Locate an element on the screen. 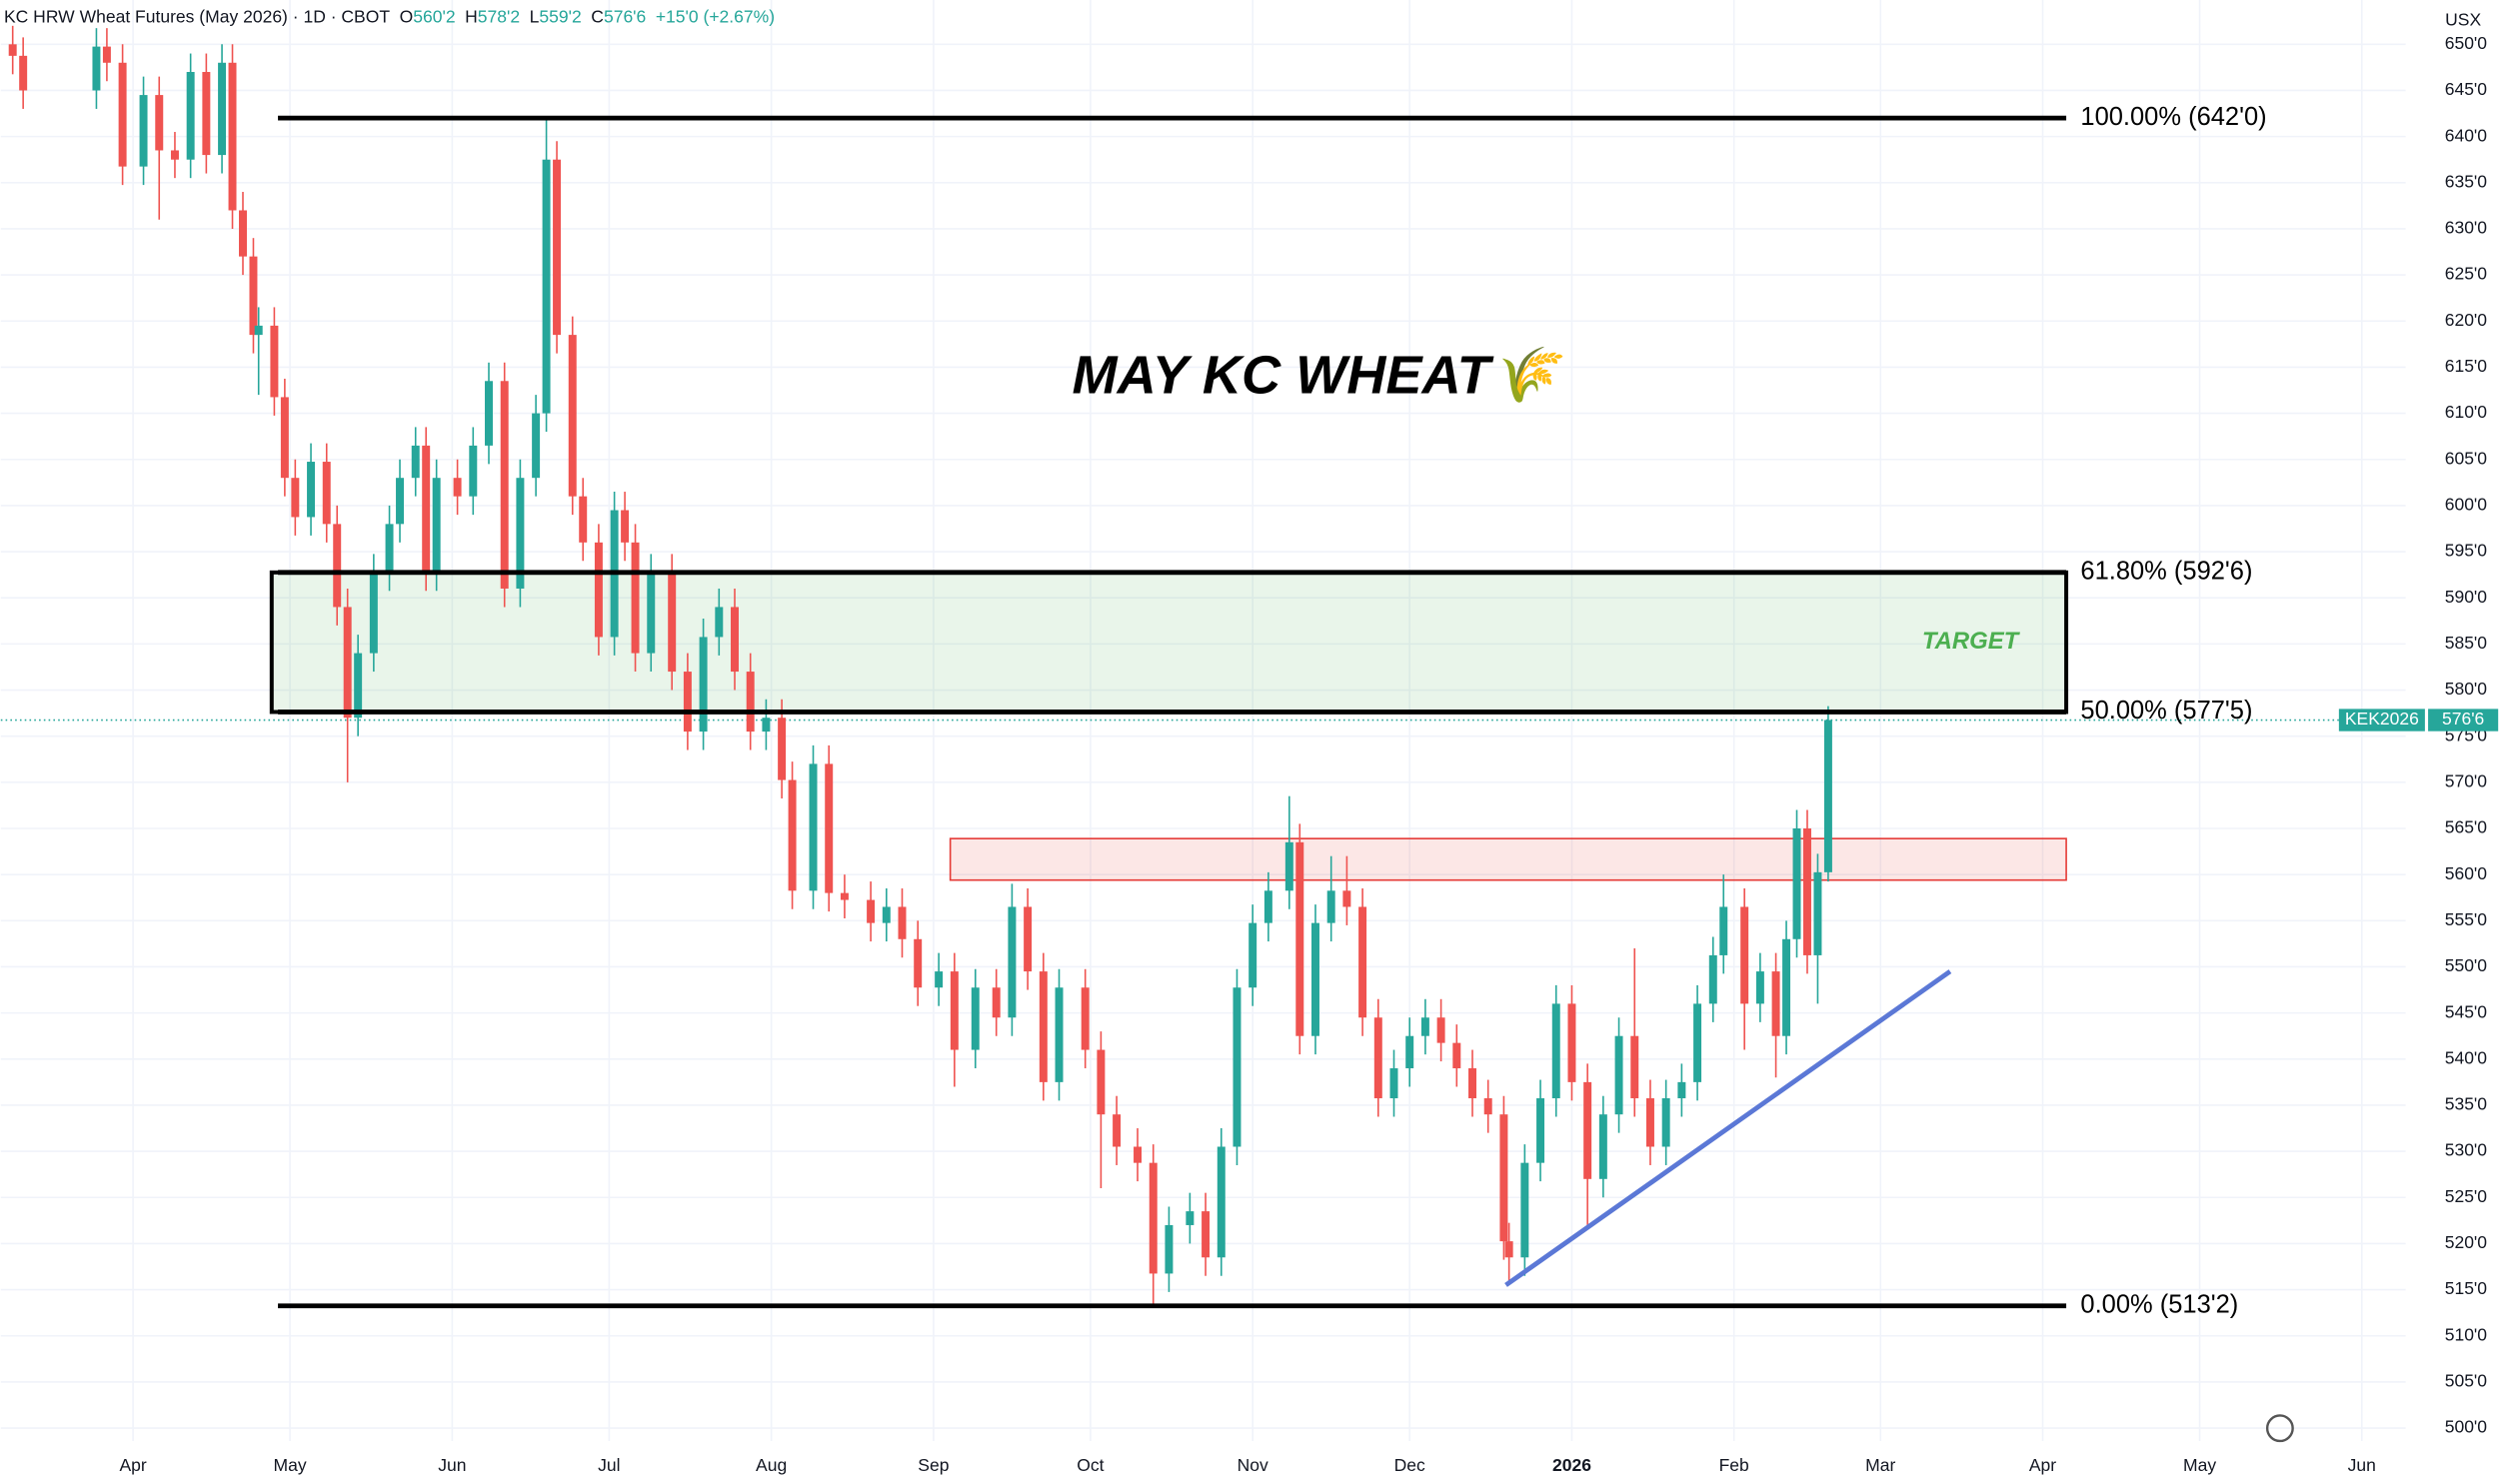  y-tick-label: 640'0 is located at coordinates (2466, 135).